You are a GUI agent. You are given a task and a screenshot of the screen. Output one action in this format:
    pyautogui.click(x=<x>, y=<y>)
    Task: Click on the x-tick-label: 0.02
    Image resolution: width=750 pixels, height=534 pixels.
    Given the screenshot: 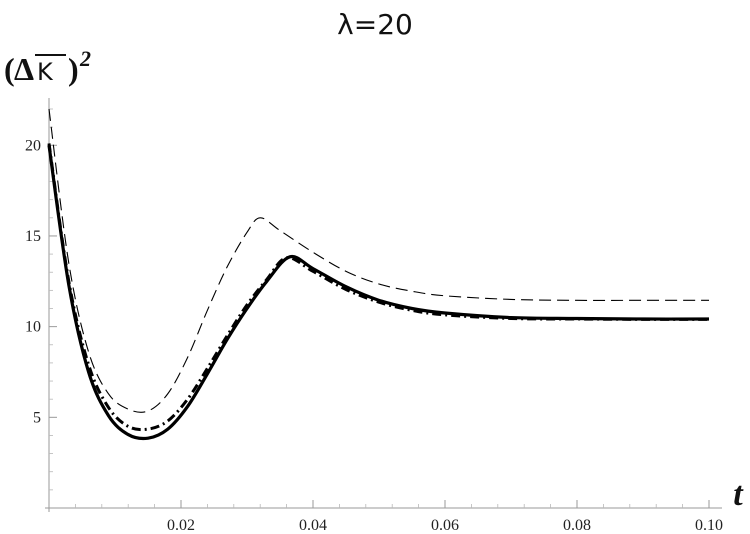 What is the action you would take?
    pyautogui.click(x=181, y=525)
    